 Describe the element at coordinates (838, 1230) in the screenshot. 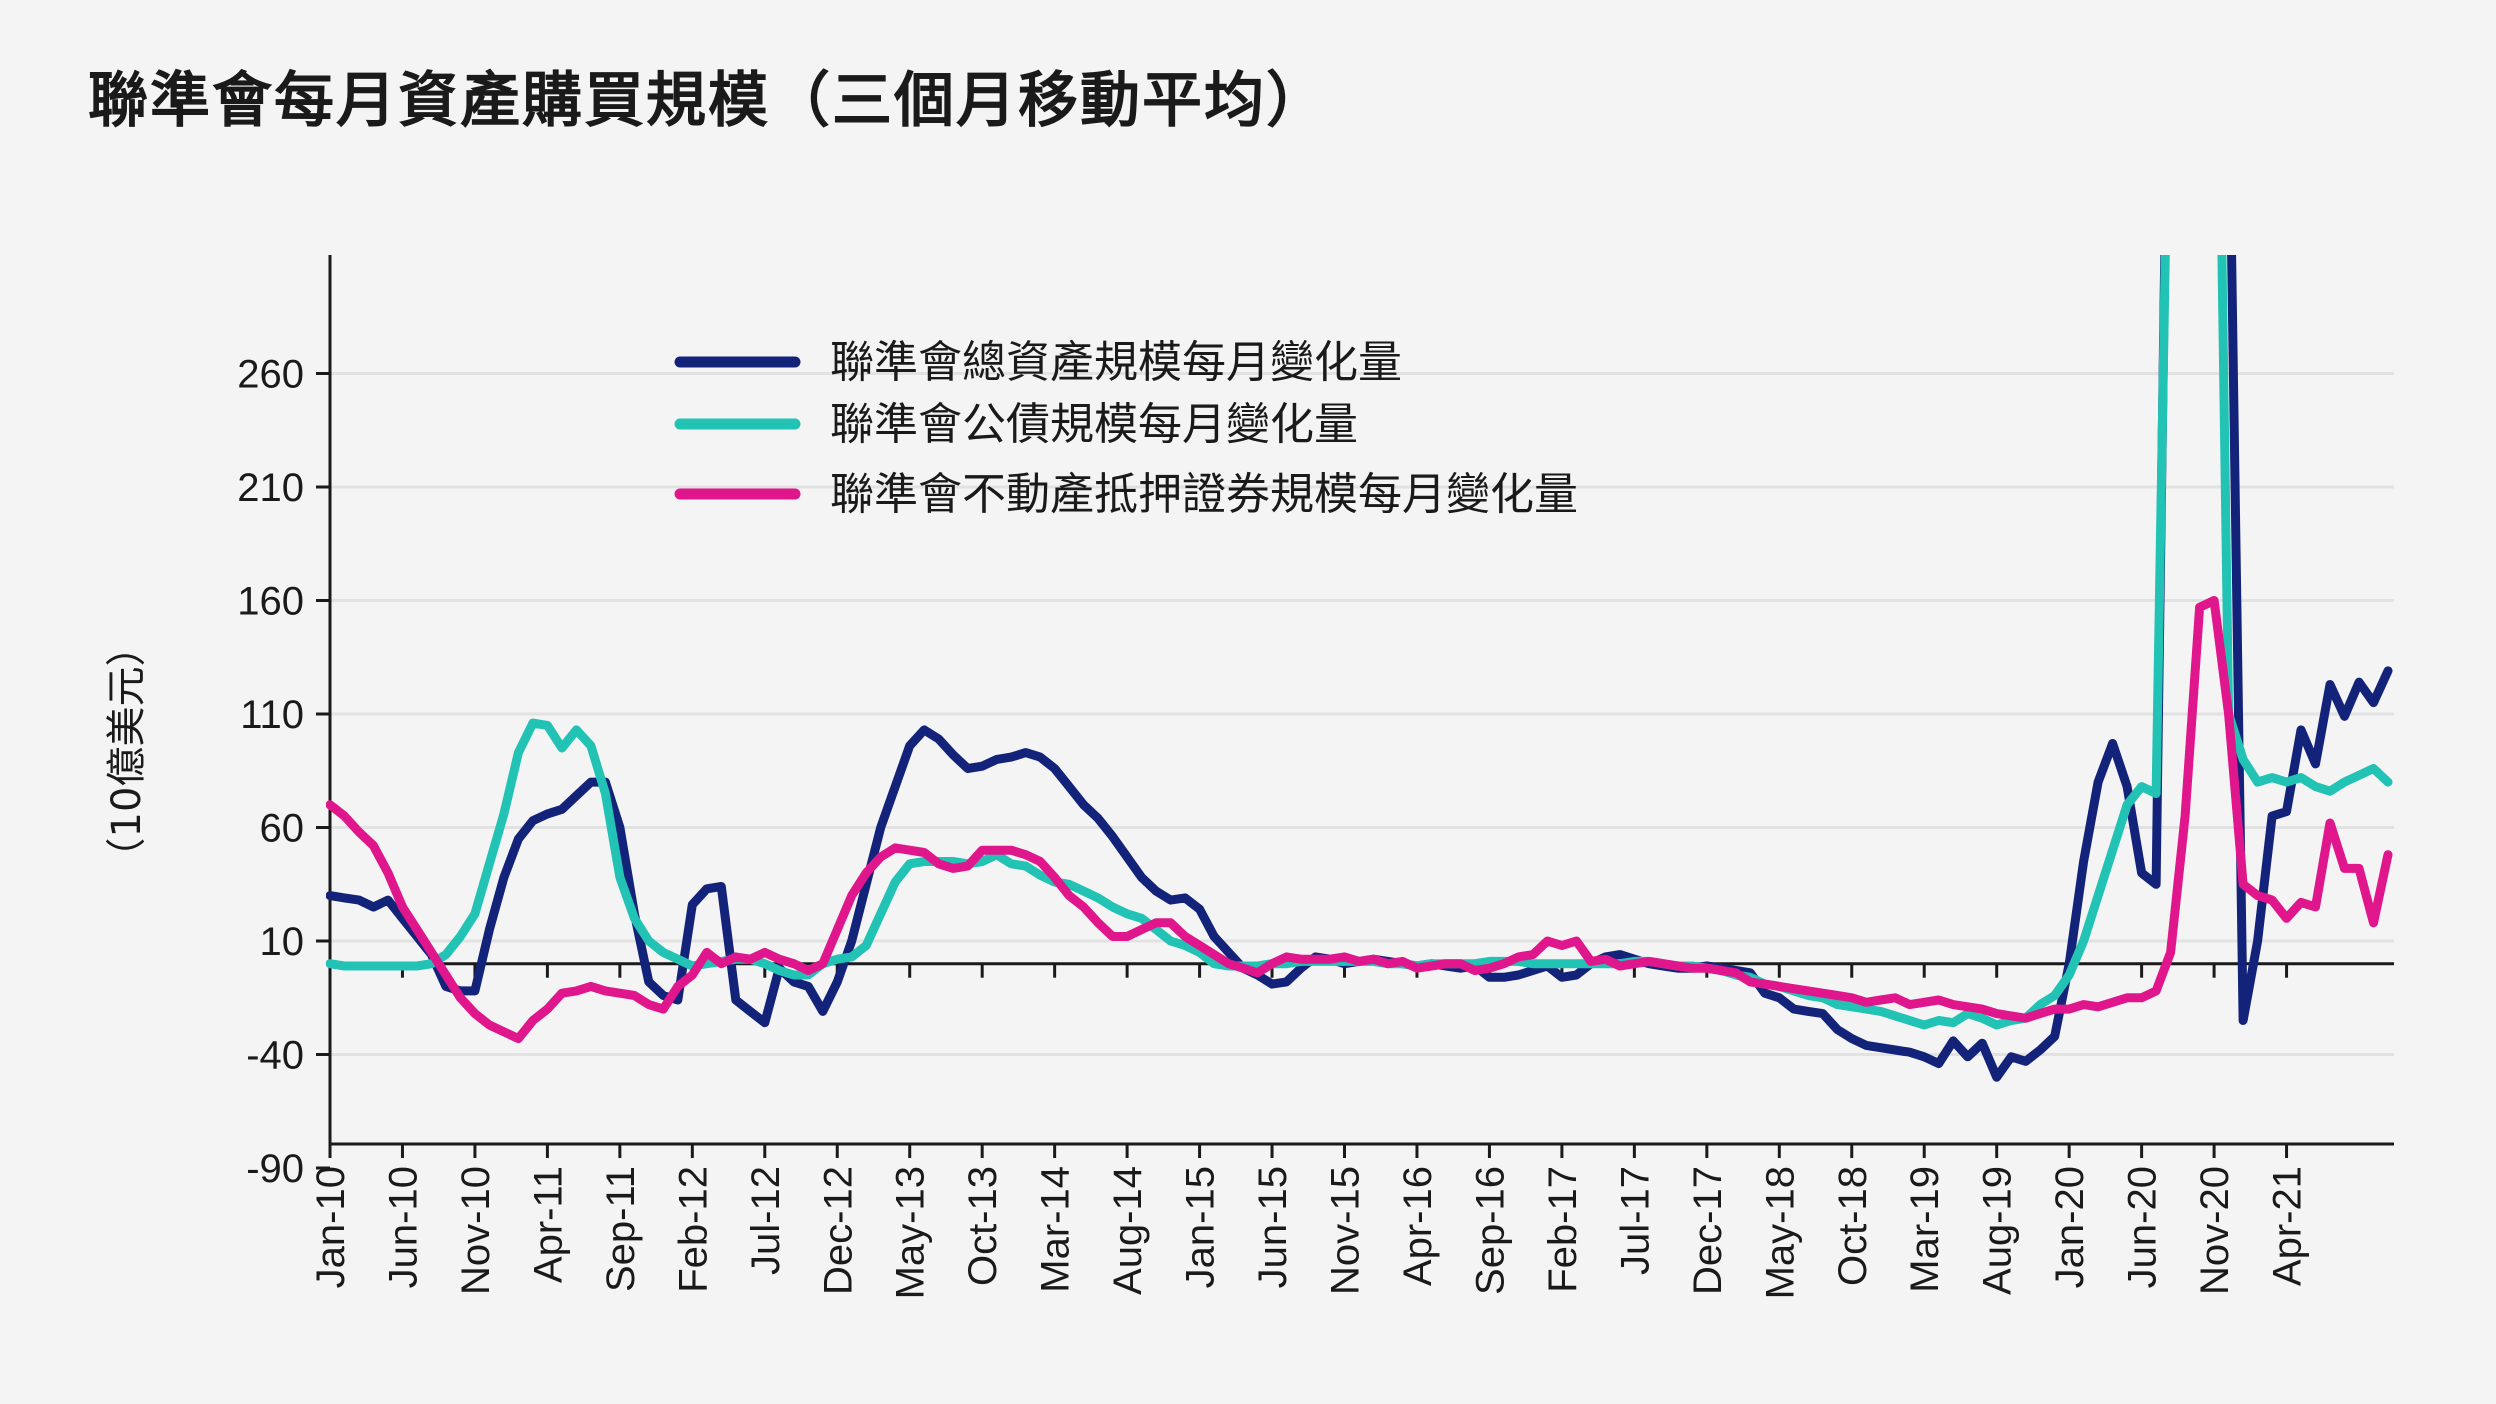

I see `x-tick-label: Dec-12` at that location.